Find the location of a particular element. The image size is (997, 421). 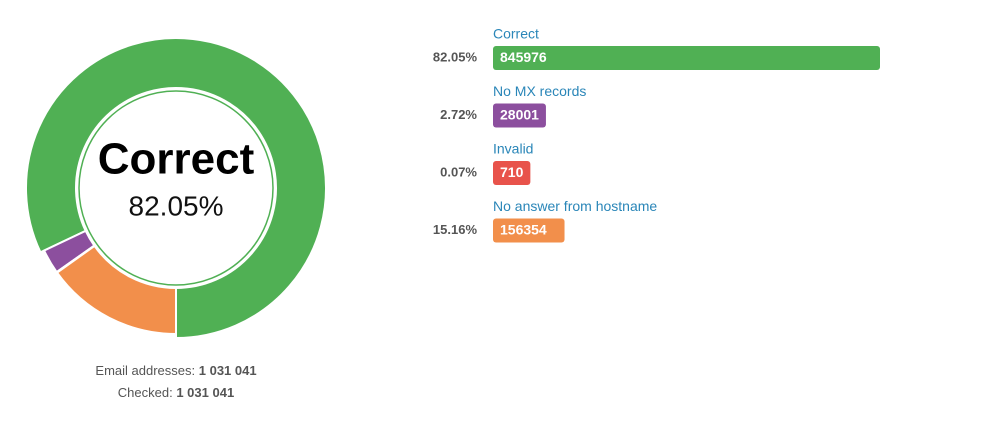

category-label: No MX records is located at coordinates (539, 91).